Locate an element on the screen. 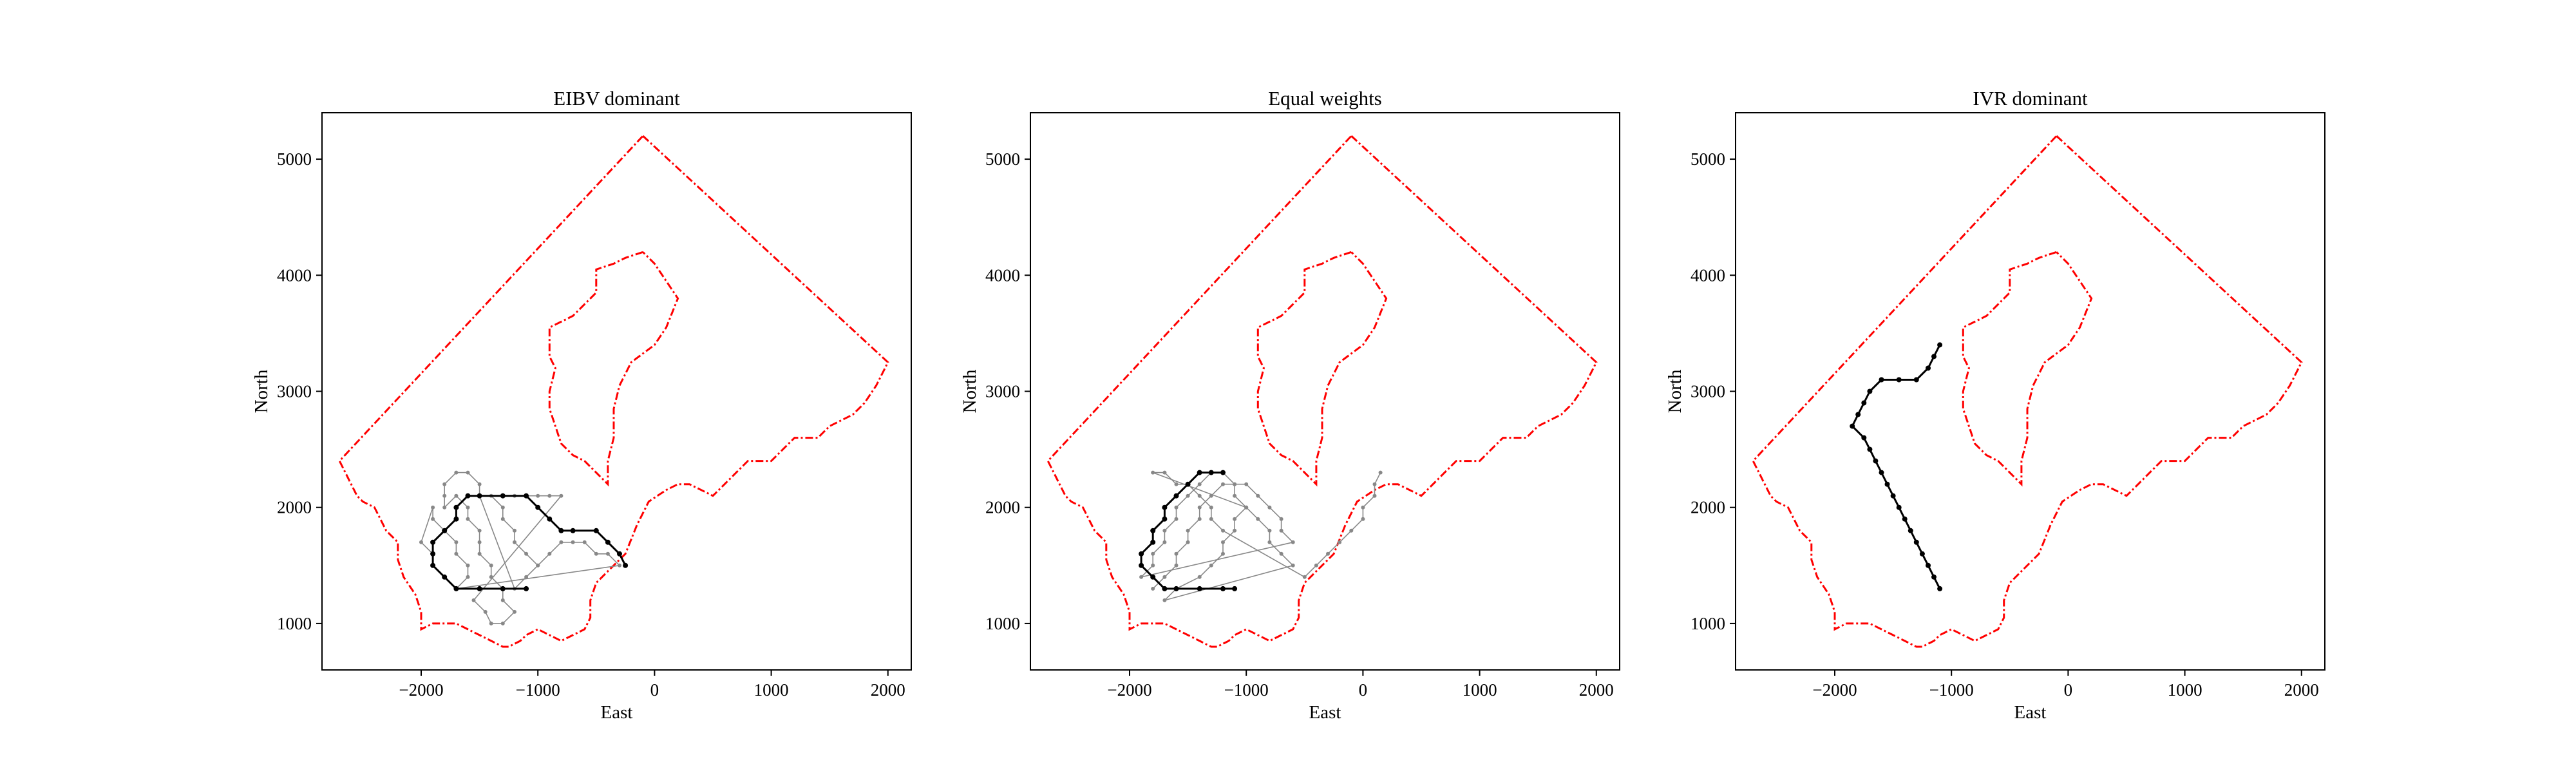  y-tick-label: 2000 is located at coordinates (1003, 507).